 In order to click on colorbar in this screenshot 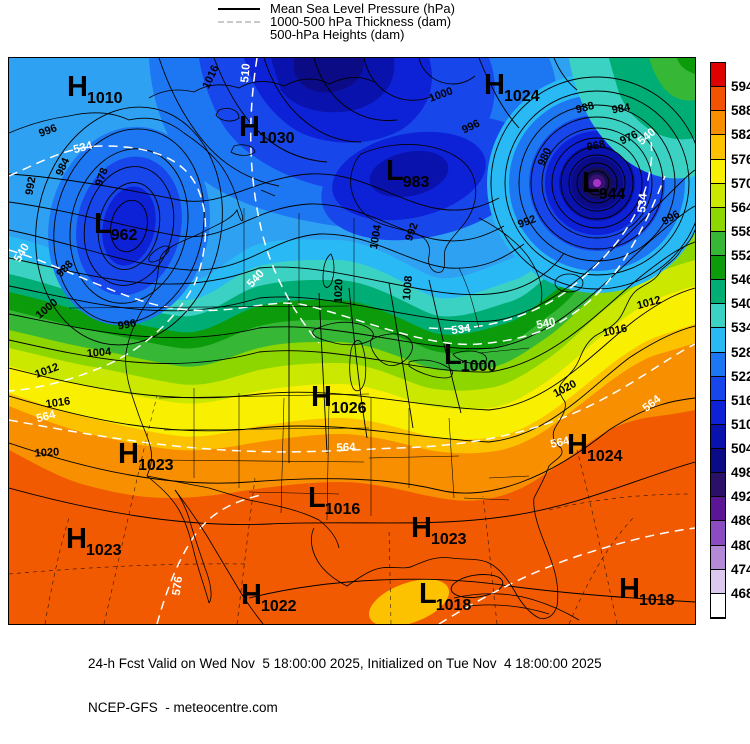, I will do `click(718, 340)`.